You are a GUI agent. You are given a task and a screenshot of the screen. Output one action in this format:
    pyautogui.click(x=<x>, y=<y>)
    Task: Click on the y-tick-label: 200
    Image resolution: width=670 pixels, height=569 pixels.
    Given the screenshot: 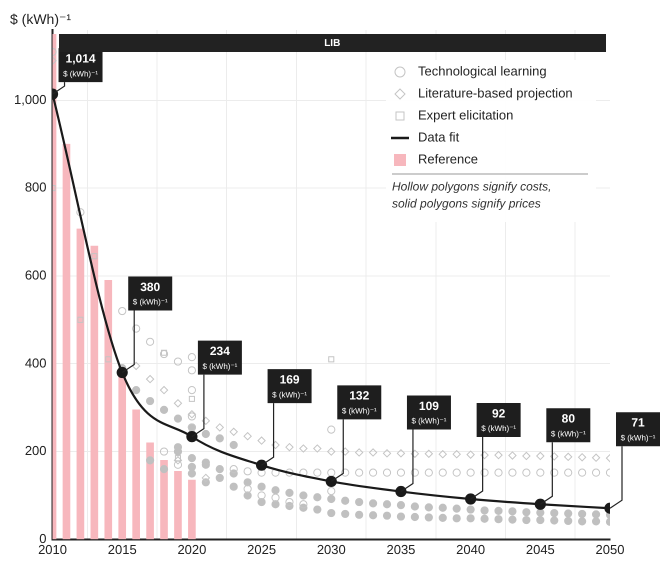 What is the action you would take?
    pyautogui.click(x=35, y=450)
    